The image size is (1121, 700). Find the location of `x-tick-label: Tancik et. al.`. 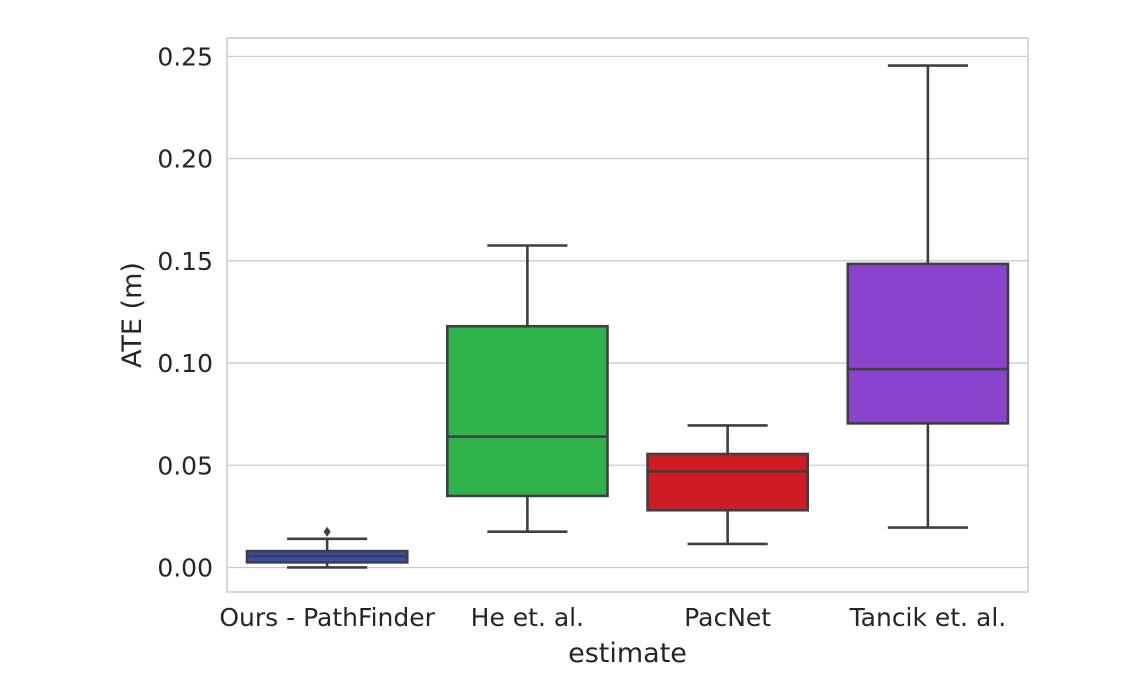

x-tick-label: Tancik et. al. is located at coordinates (928, 617).